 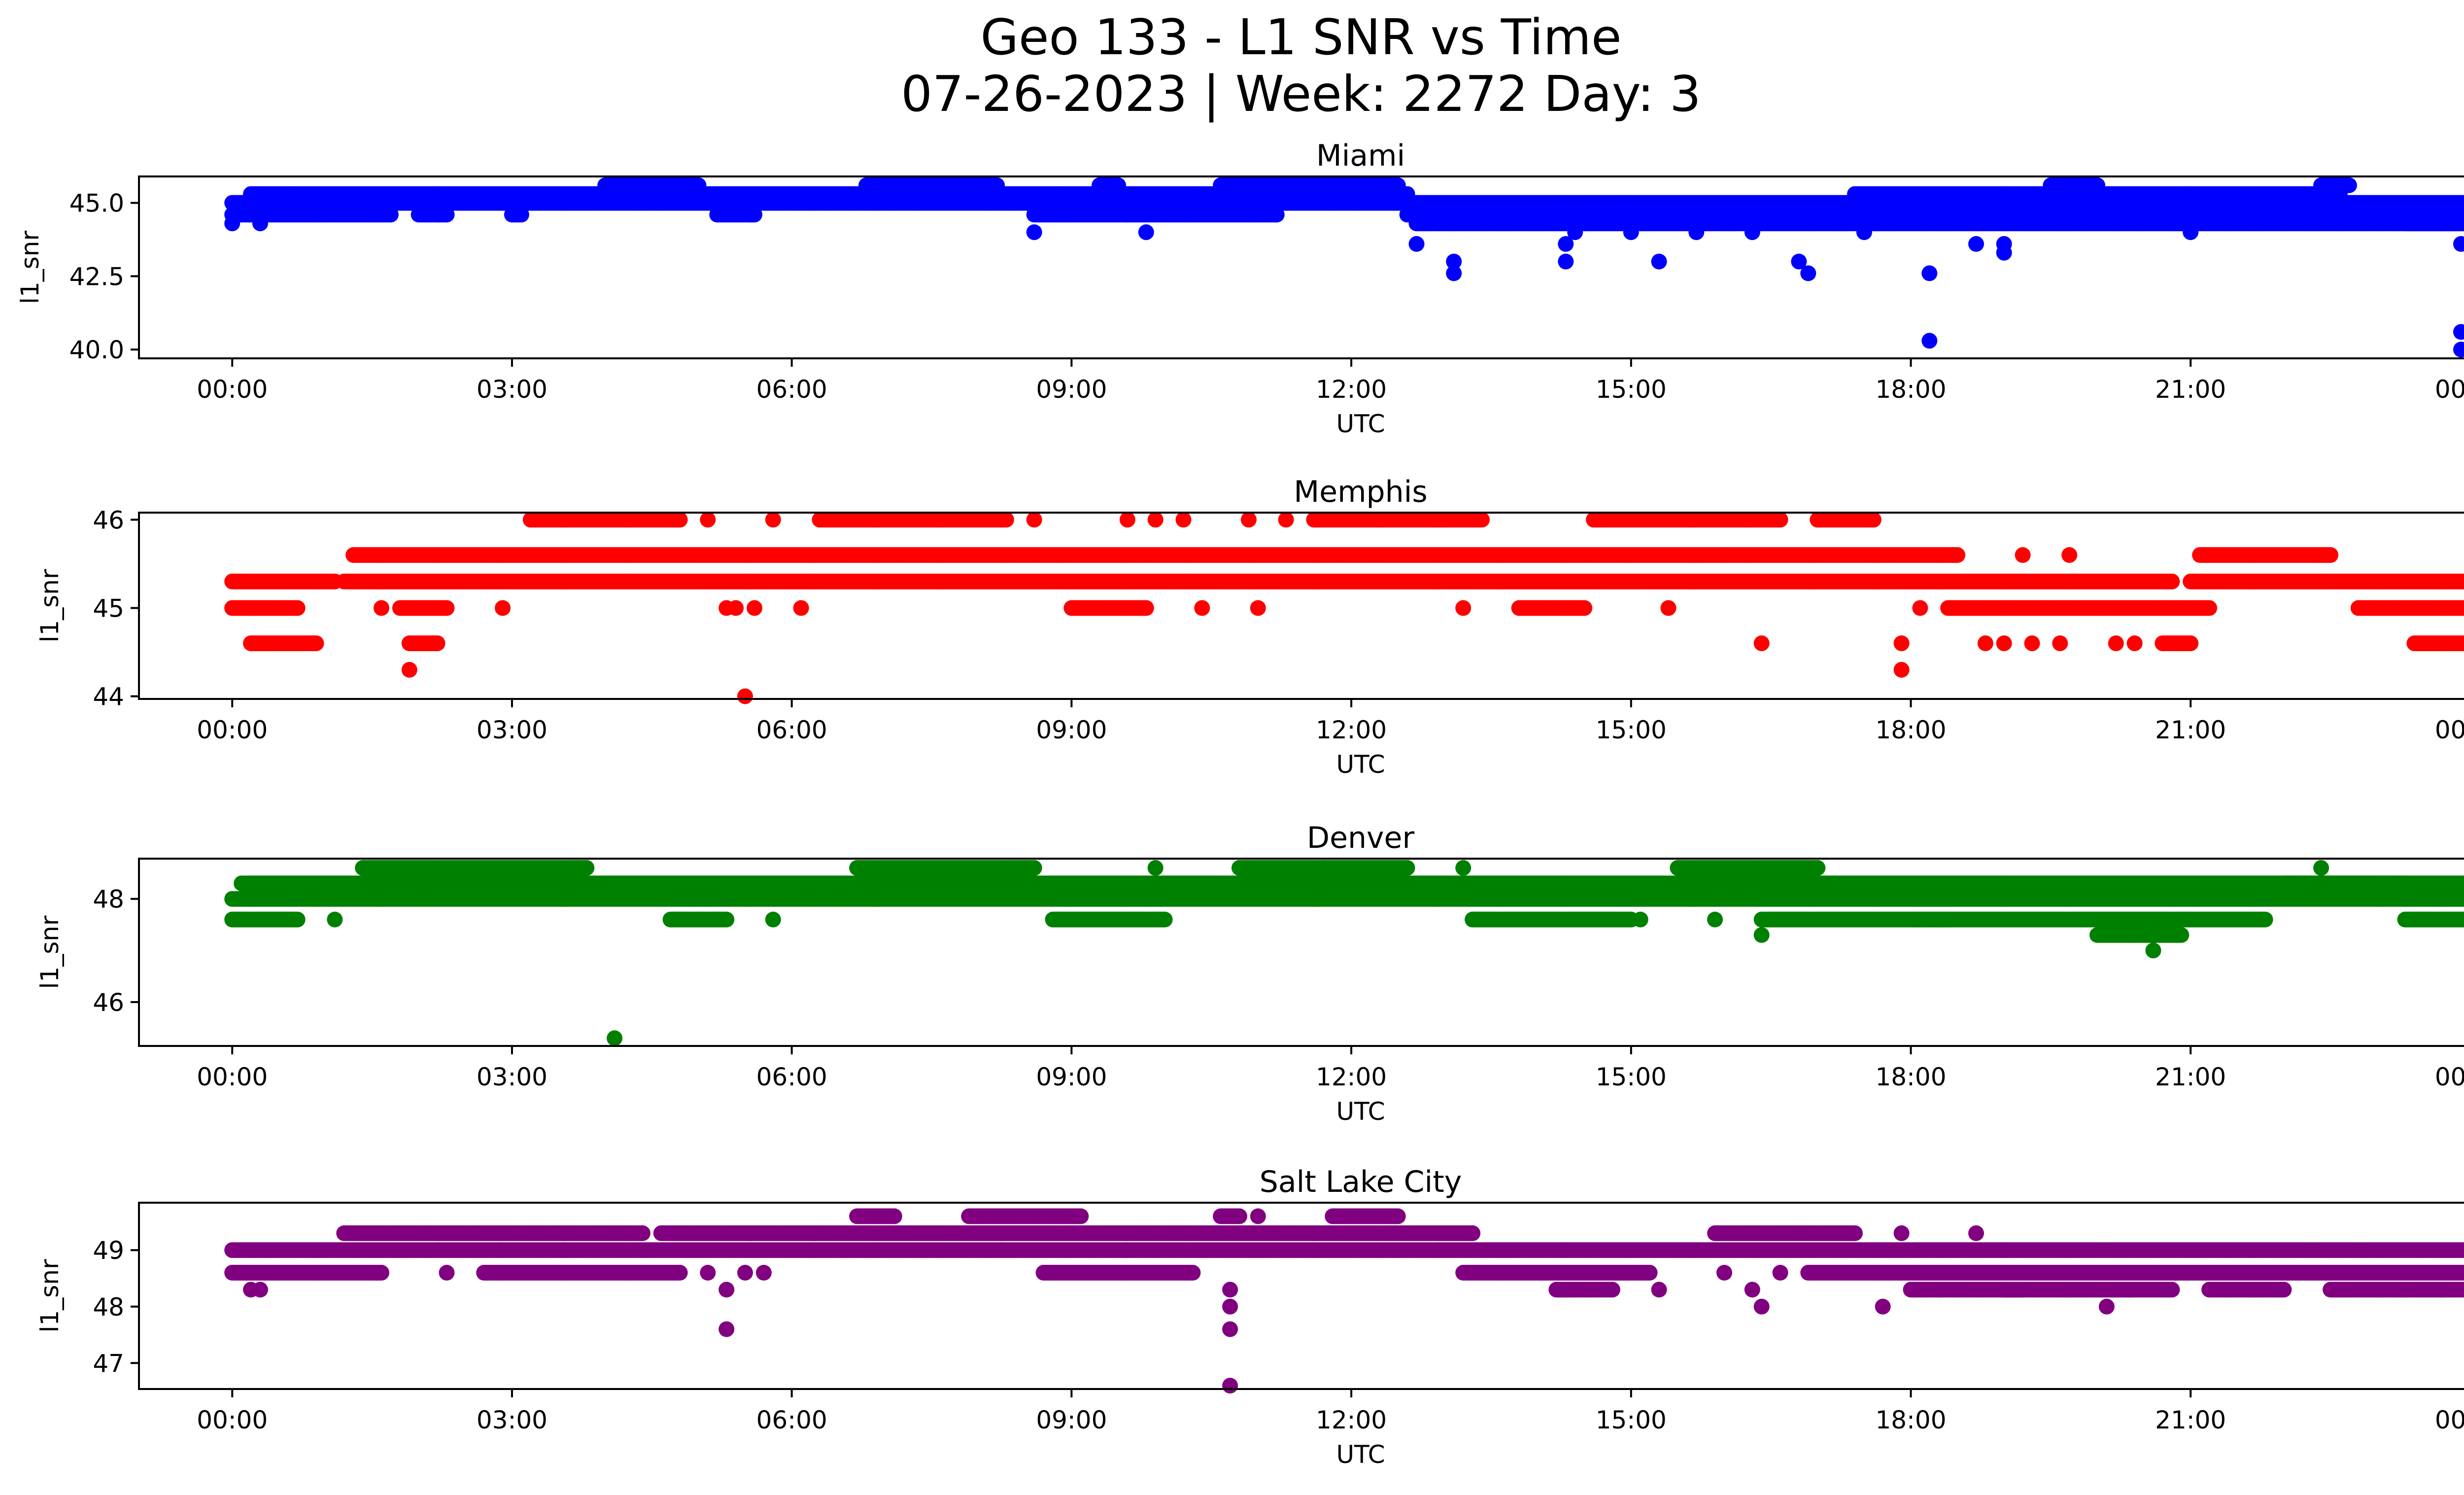 What do you see at coordinates (96, 276) in the screenshot?
I see `y-tick-label: 42.5` at bounding box center [96, 276].